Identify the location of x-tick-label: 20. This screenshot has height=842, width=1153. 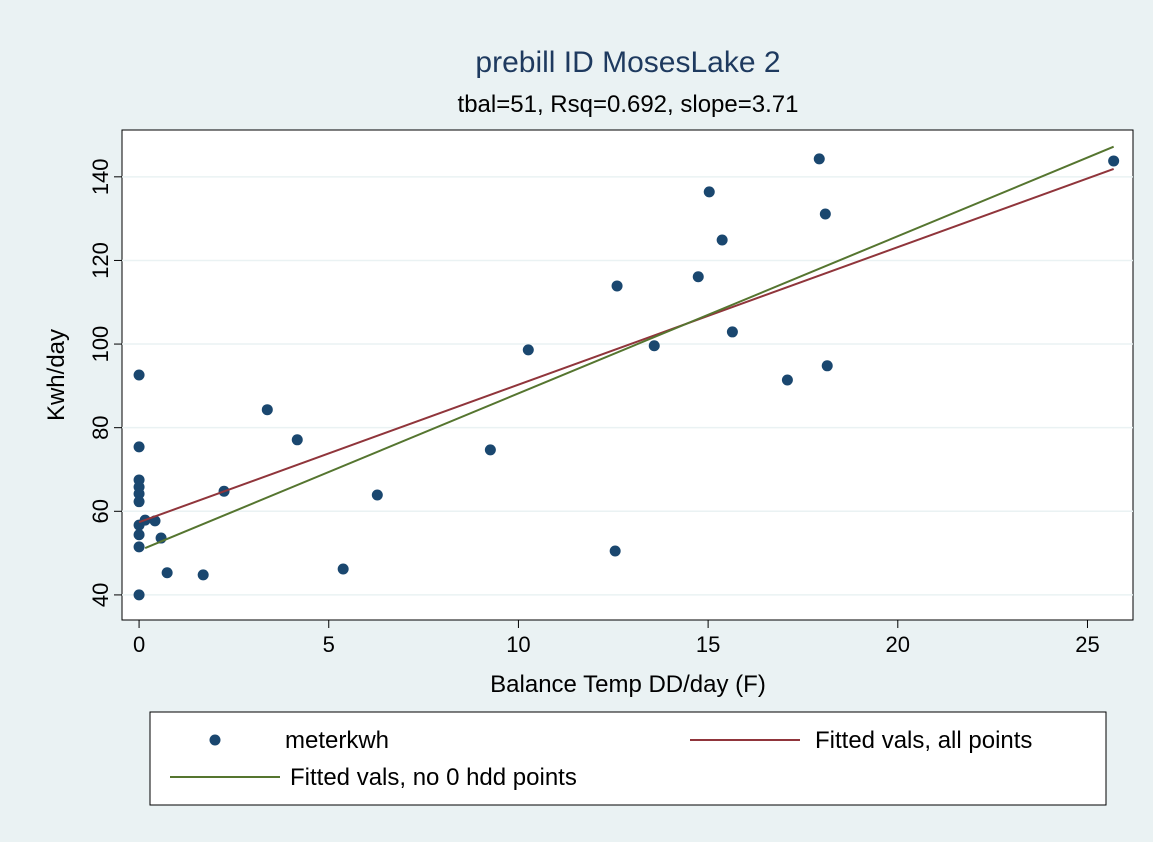
(898, 644).